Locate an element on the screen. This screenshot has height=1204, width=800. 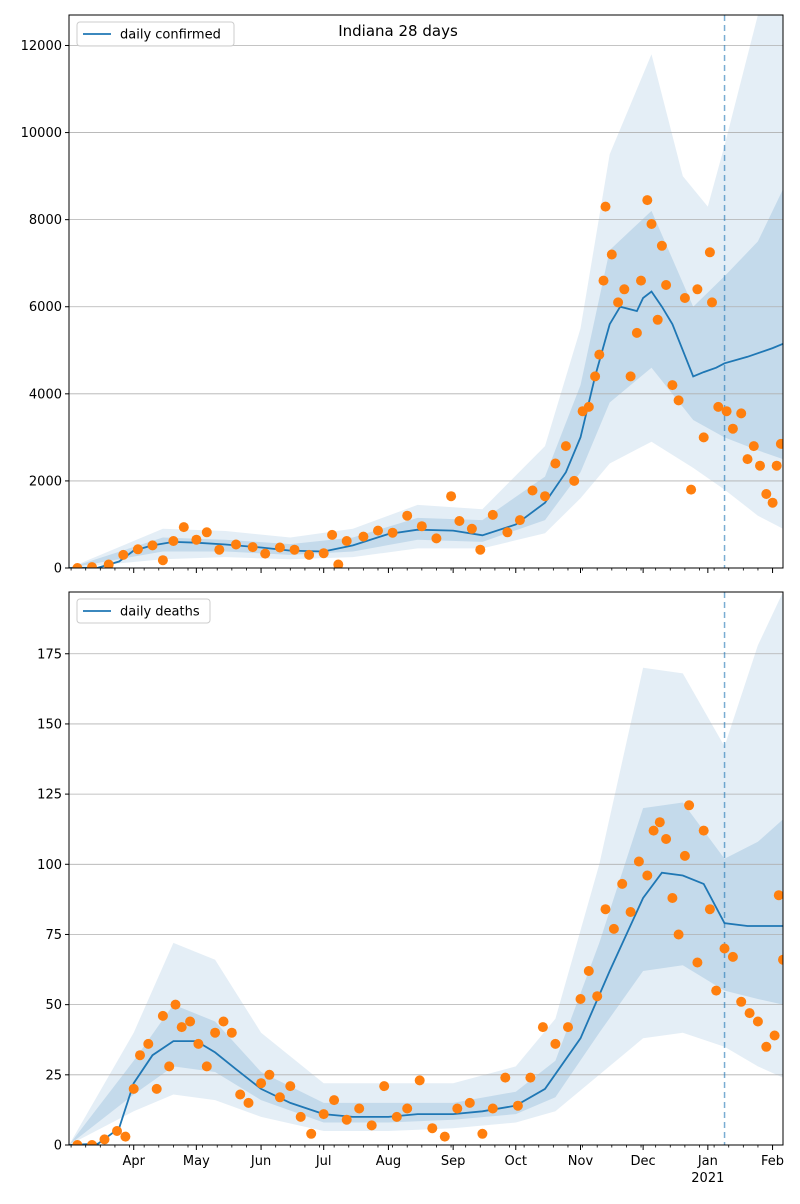
x-tick-label-nov: Nov is located at coordinates (581, 1161).